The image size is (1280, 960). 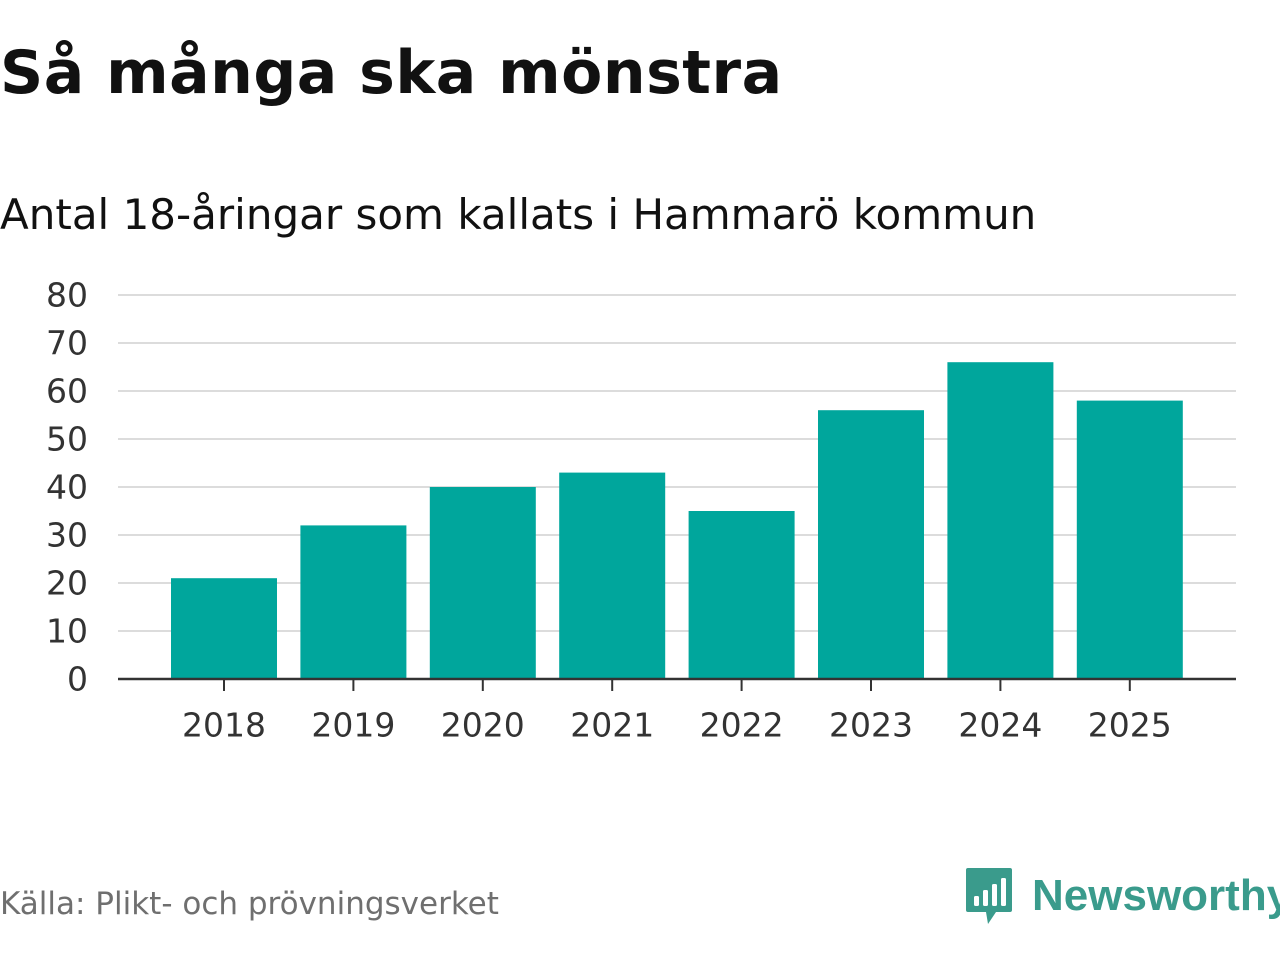 I want to click on x-tick-label: 2023, so click(x=871, y=725).